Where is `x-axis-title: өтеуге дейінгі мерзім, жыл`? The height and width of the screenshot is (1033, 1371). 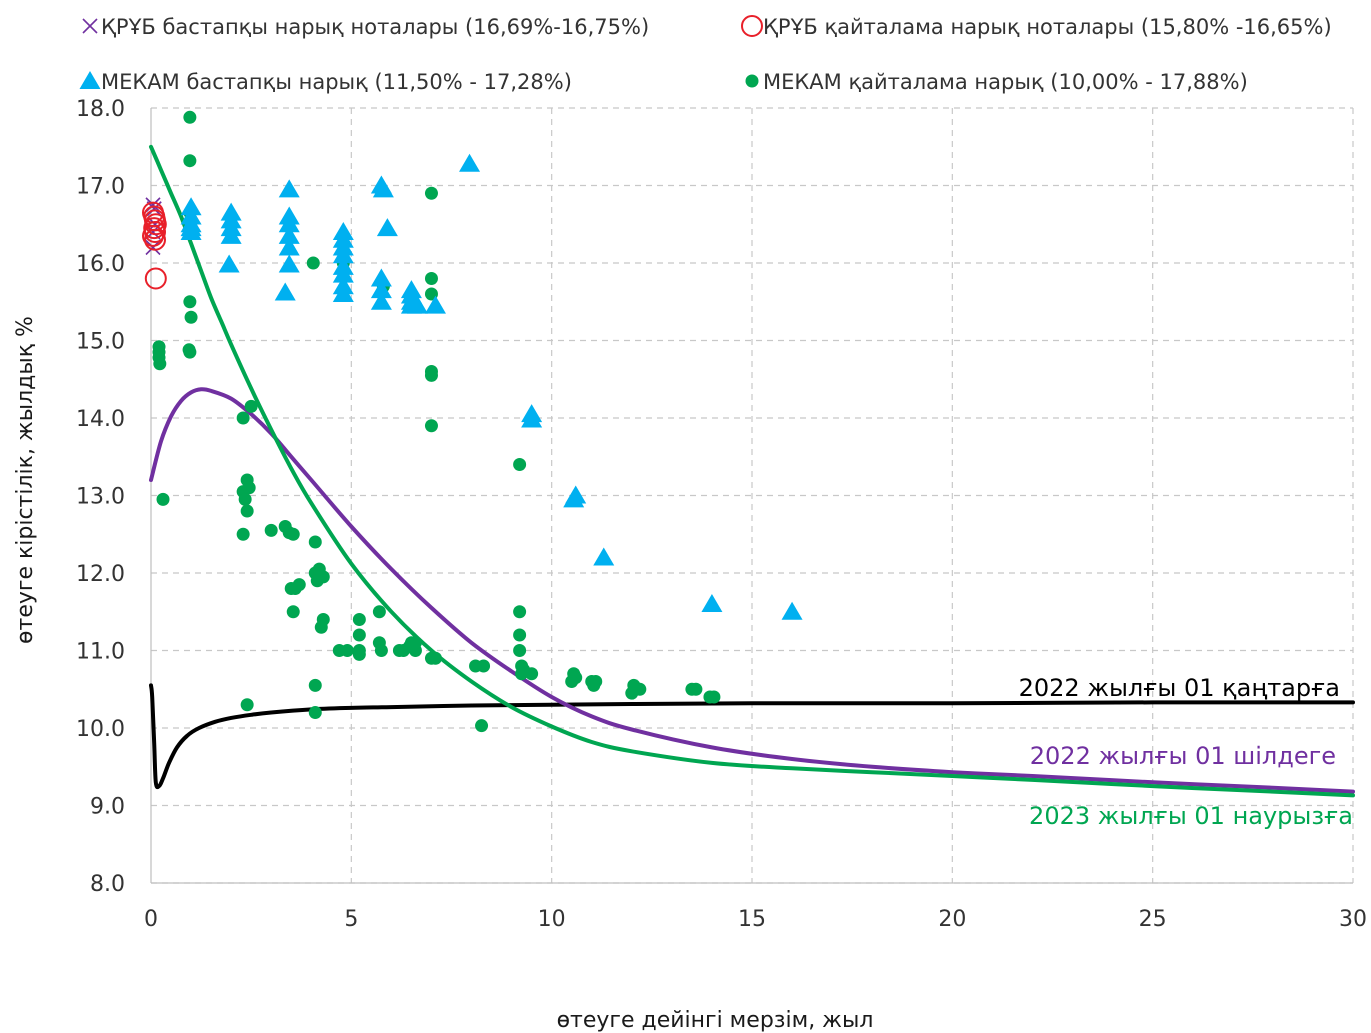
x-axis-title: өтеуге дейінгі мерзім, жыл is located at coordinates (715, 1020).